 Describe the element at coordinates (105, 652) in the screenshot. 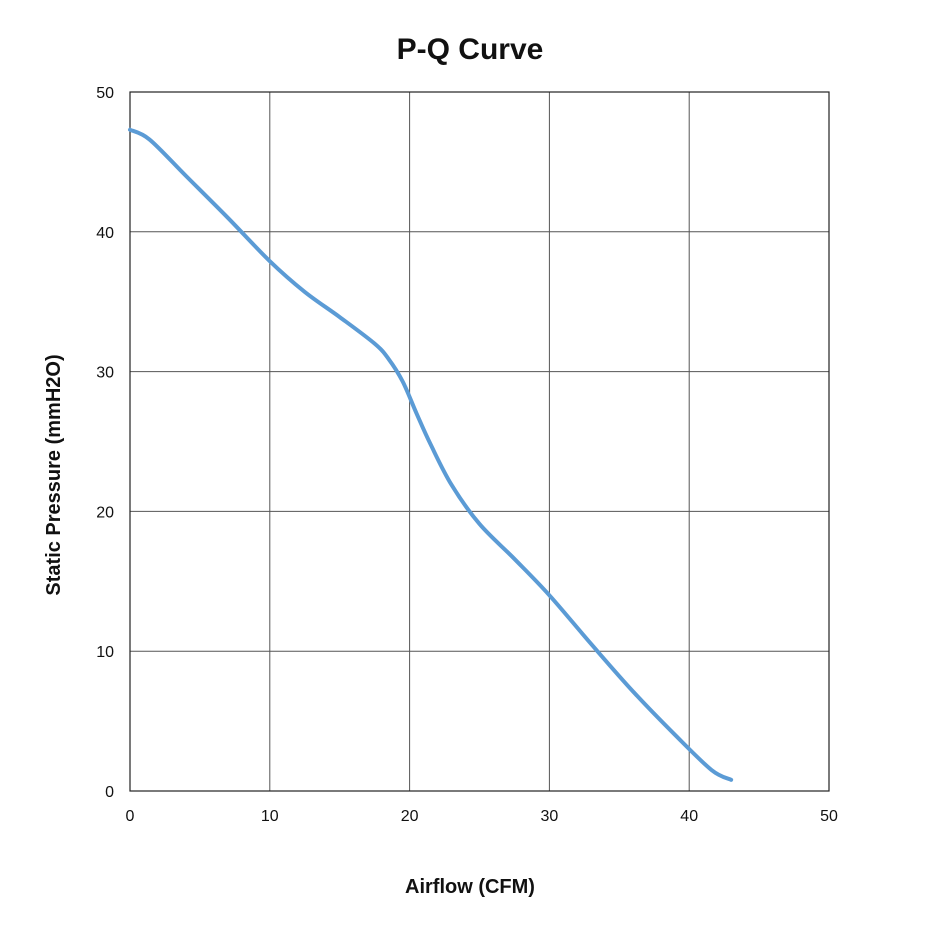

I see `y-tick-label: 10` at that location.